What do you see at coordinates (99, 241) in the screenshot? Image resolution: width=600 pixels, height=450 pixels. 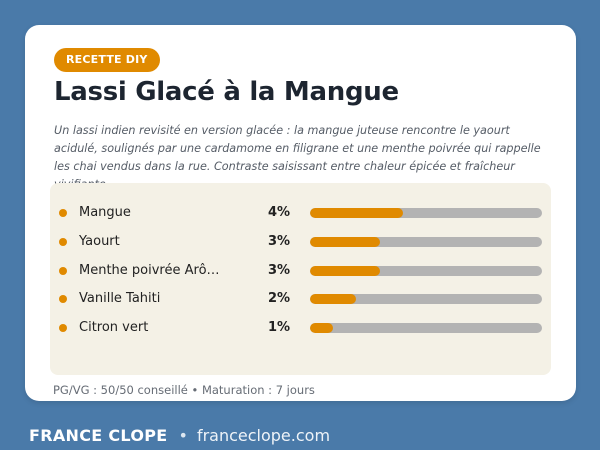 I see `ingredient-name: Yaourt` at bounding box center [99, 241].